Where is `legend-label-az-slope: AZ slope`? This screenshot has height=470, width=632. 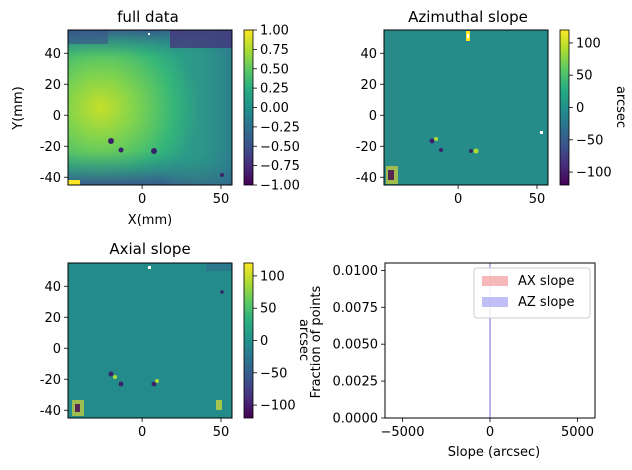
legend-label-az-slope: AZ slope is located at coordinates (546, 302).